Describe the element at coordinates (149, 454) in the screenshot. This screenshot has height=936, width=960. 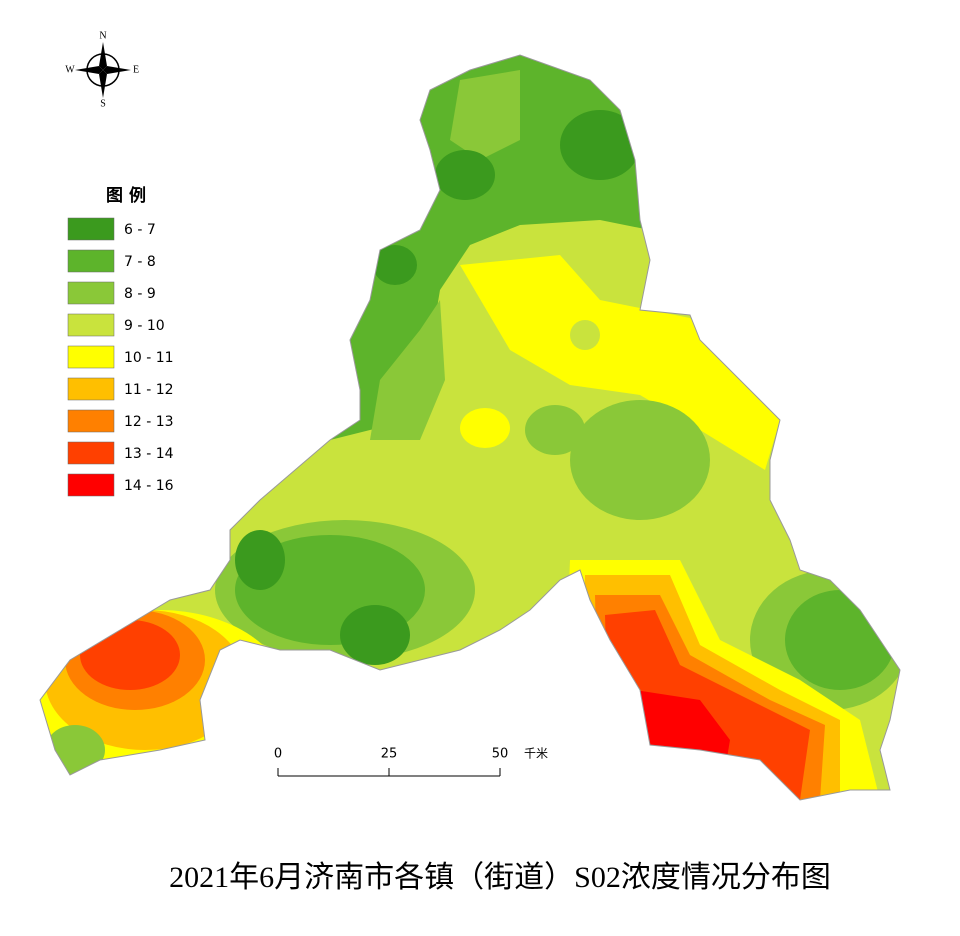
I see `legend-label: 13 - 14` at that location.